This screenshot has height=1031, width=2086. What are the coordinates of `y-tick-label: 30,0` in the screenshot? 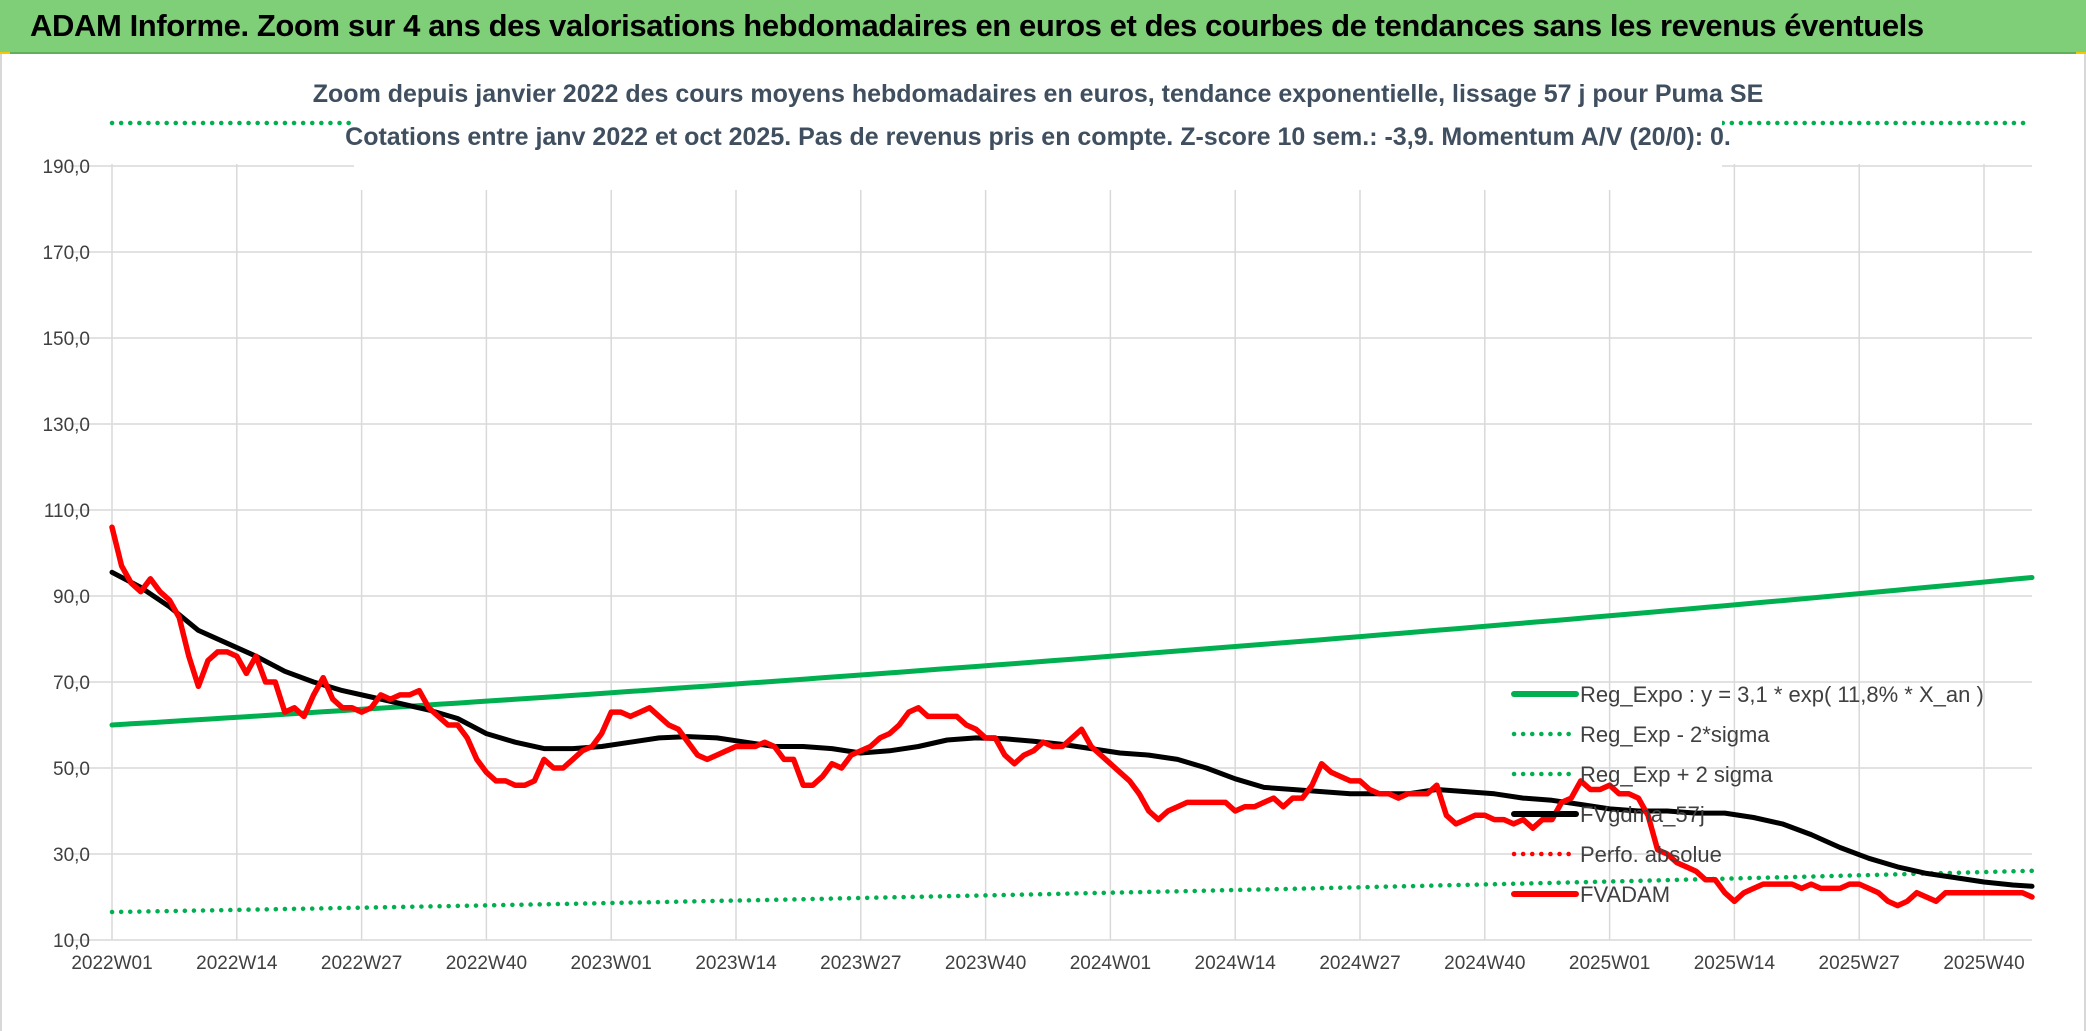 It's located at (71, 855).